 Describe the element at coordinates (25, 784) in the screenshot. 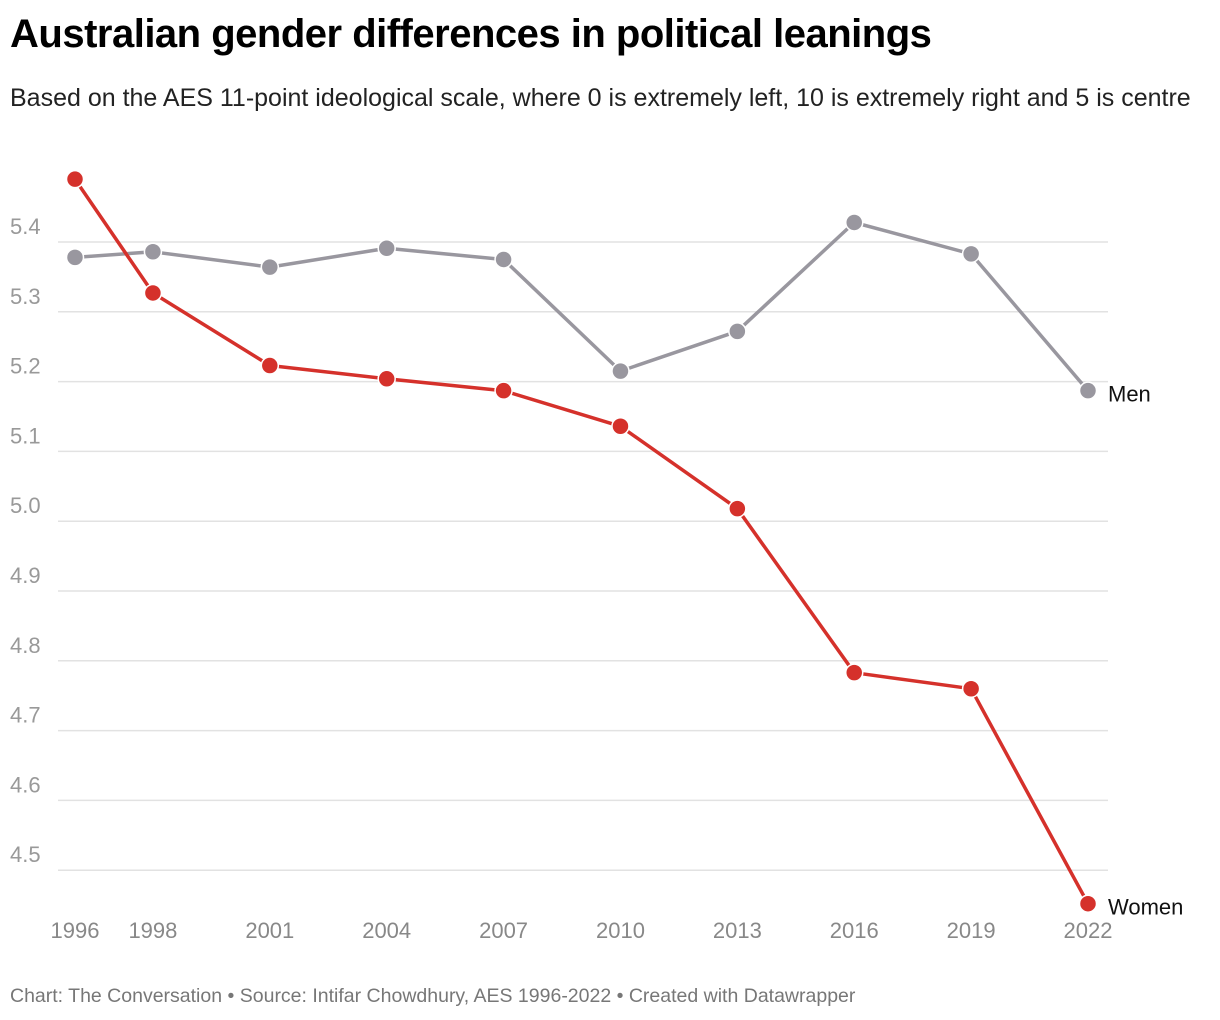

I see `y-tick-label: 4.6` at that location.